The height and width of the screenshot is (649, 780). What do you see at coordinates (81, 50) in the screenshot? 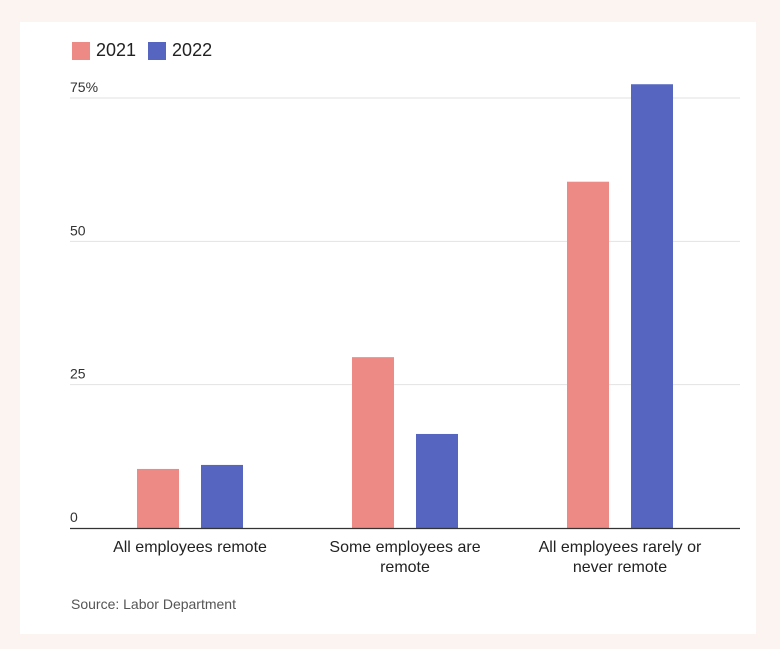
I see `legend-swatch-2021` at bounding box center [81, 50].